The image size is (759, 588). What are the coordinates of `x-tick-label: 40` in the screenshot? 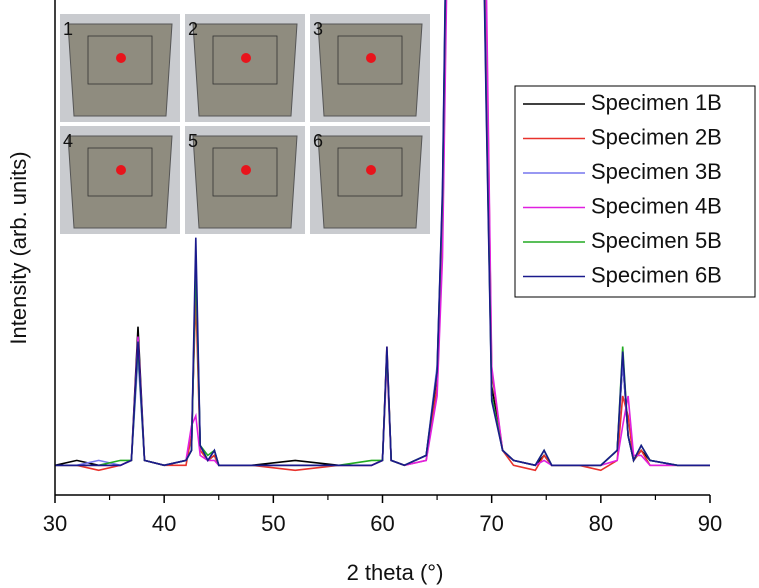 It's located at (164, 523).